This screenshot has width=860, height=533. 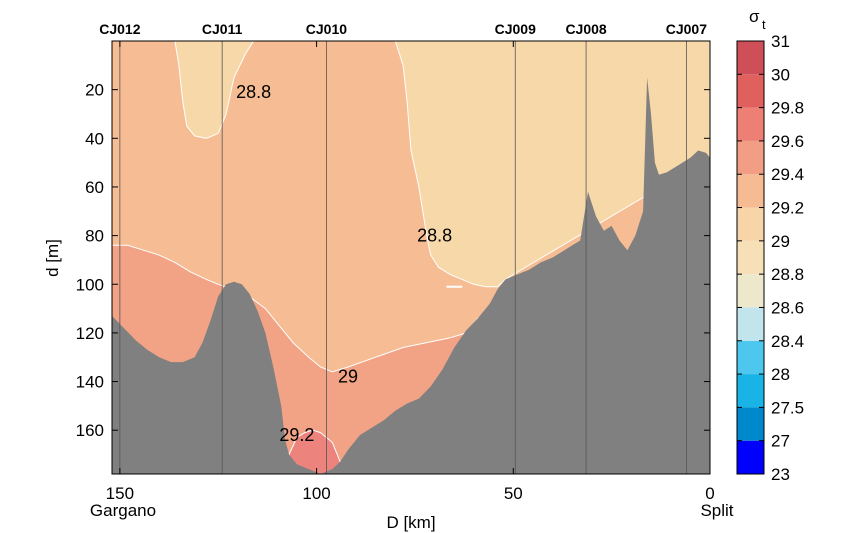 What do you see at coordinates (754, 16) in the screenshot?
I see `colorbar-title: σ` at bounding box center [754, 16].